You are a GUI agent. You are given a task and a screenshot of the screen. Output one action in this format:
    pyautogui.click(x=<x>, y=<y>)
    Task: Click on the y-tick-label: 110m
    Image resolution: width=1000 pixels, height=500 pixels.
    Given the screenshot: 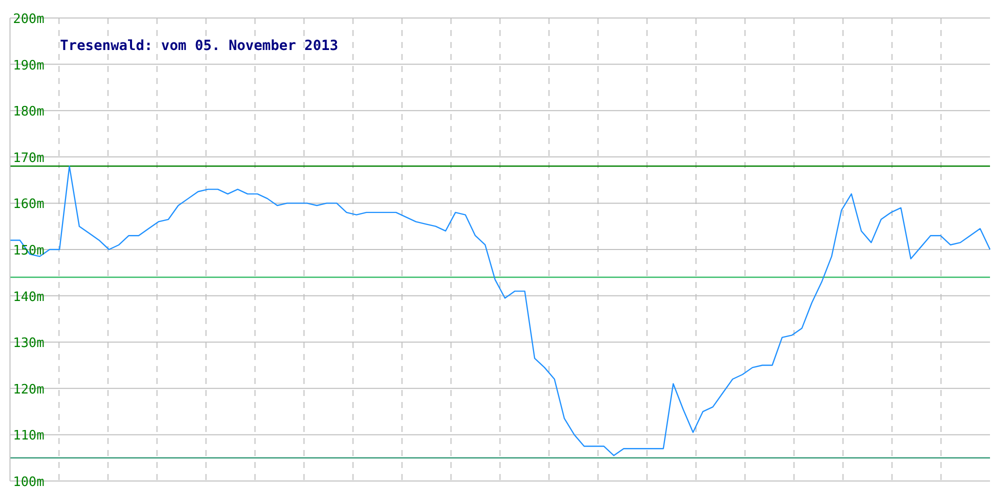 What is the action you would take?
    pyautogui.click(x=28, y=436)
    